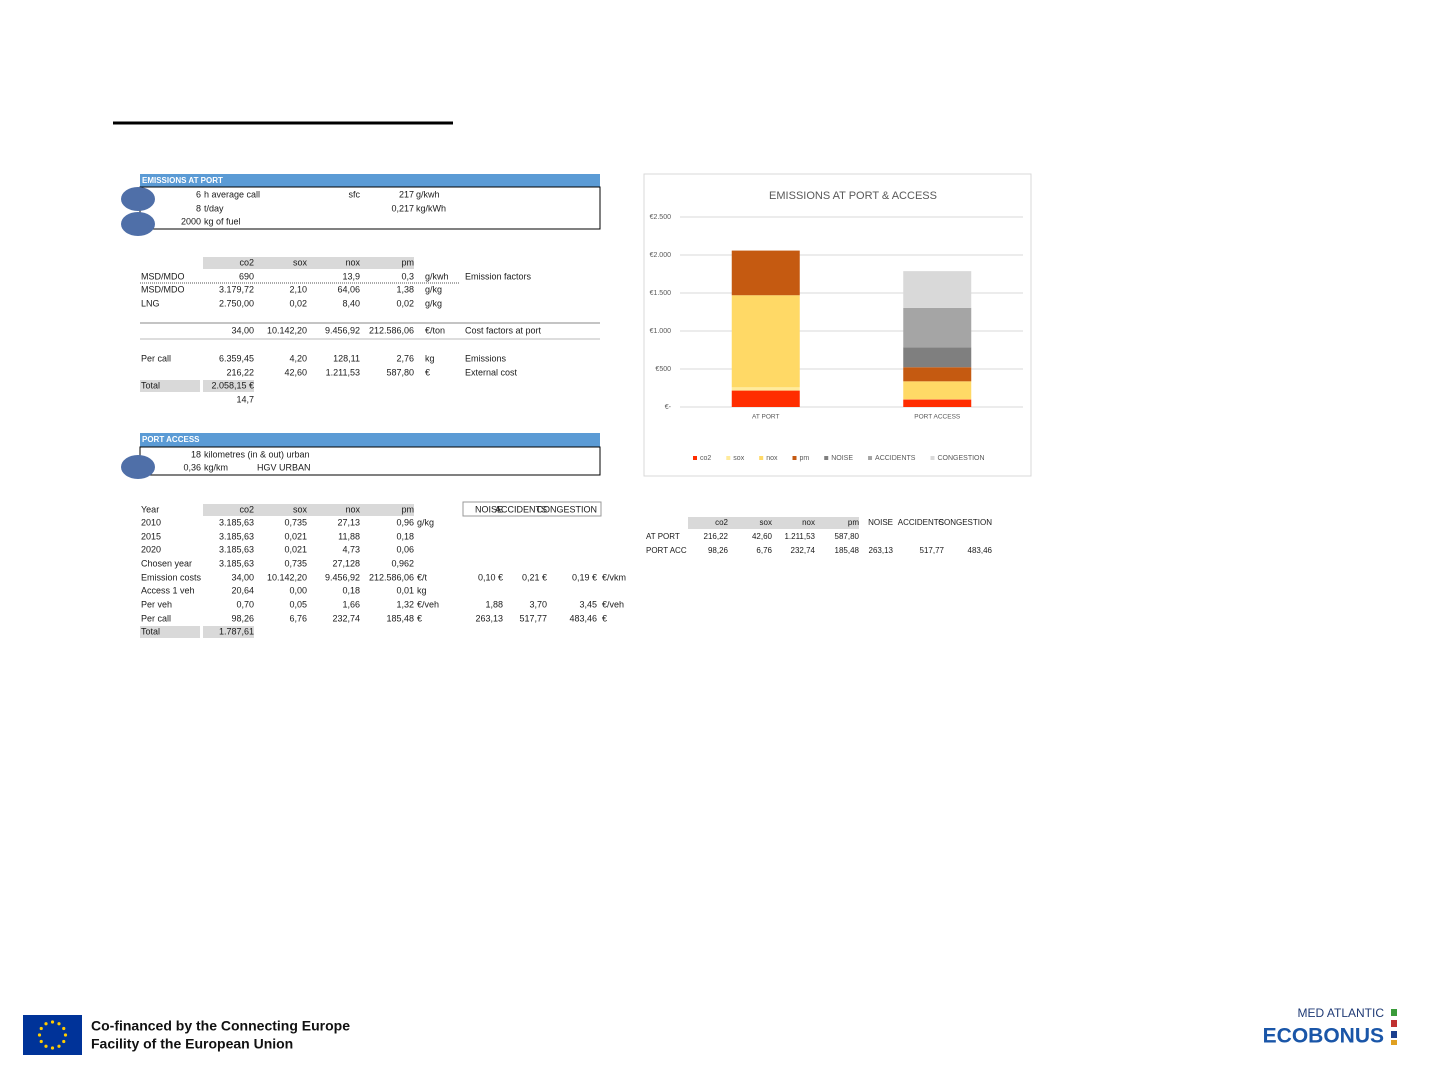 Image resolution: width=1440 pixels, height=1085 pixels. Describe the element at coordinates (298, 590) in the screenshot. I see `table-cell: 0,00` at that location.